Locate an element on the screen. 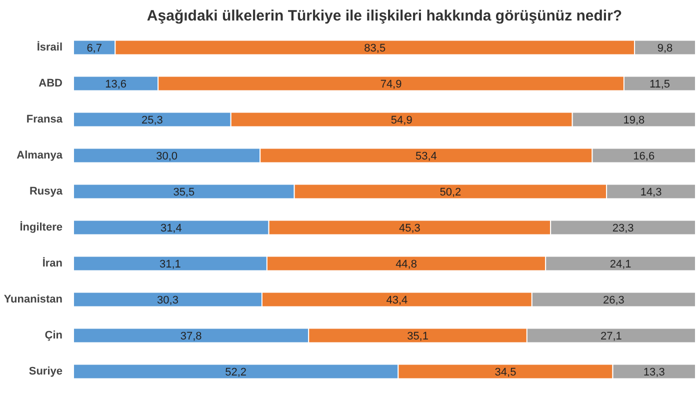 This screenshot has height=394, width=700. data-label: 27,1 is located at coordinates (611, 336).